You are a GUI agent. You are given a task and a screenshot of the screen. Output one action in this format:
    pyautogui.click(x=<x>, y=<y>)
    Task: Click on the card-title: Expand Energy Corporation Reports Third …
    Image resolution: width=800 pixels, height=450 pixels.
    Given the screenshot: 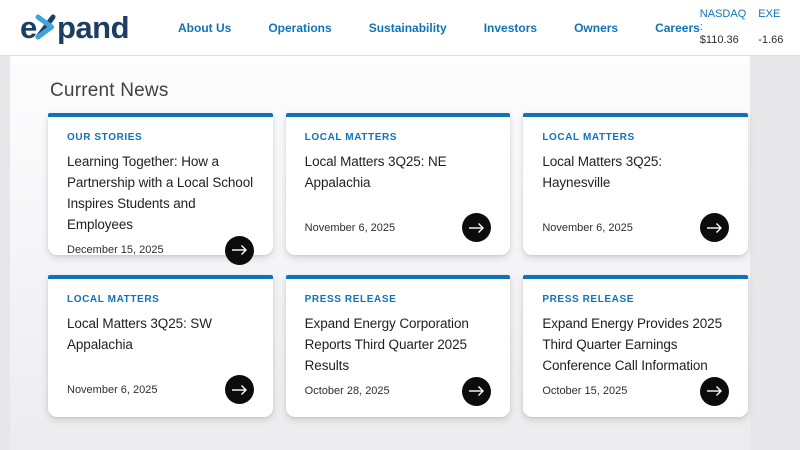 What is the action you would take?
    pyautogui.click(x=386, y=344)
    